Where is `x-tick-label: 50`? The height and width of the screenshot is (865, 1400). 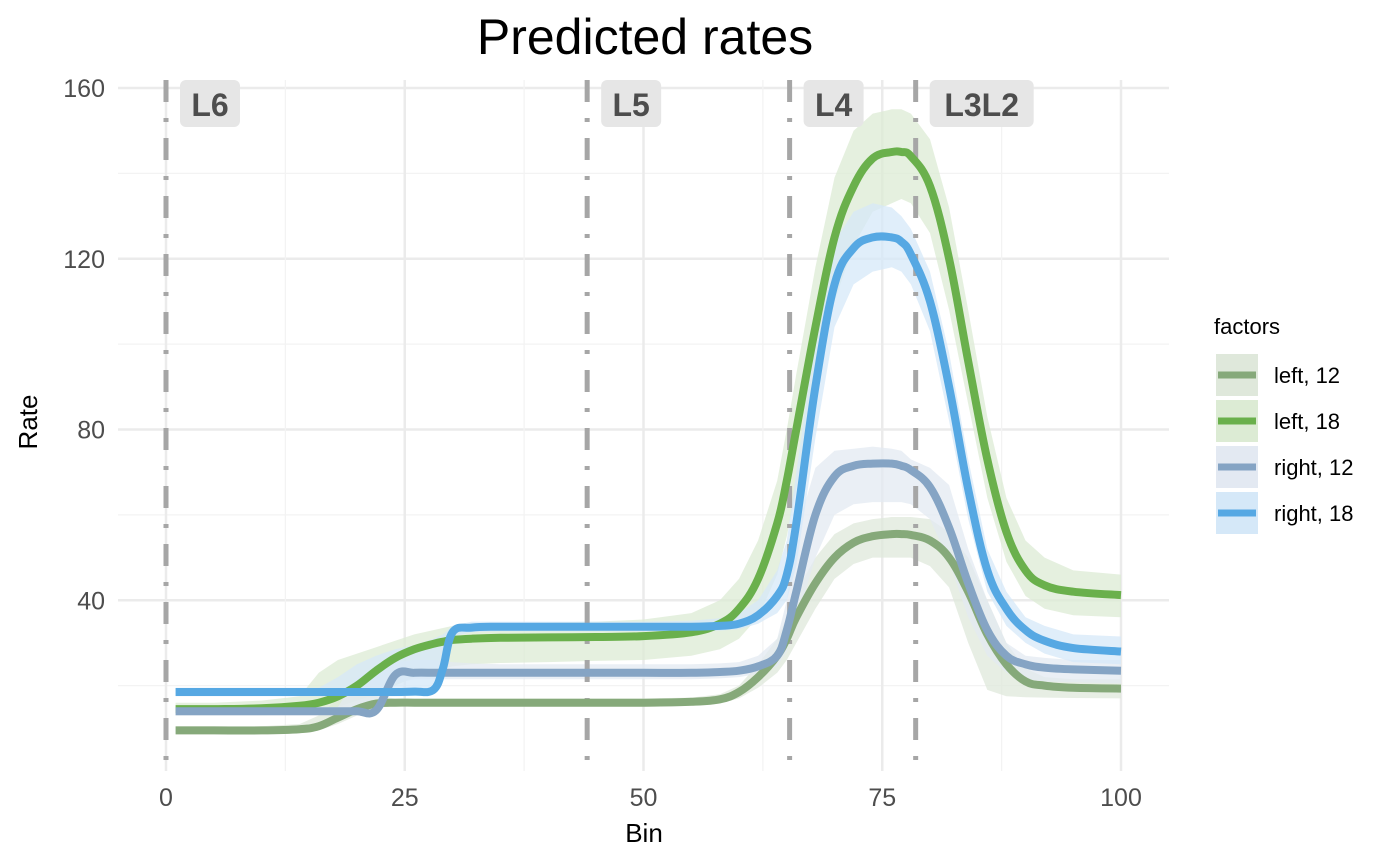
x-tick-label: 50 is located at coordinates (644, 798).